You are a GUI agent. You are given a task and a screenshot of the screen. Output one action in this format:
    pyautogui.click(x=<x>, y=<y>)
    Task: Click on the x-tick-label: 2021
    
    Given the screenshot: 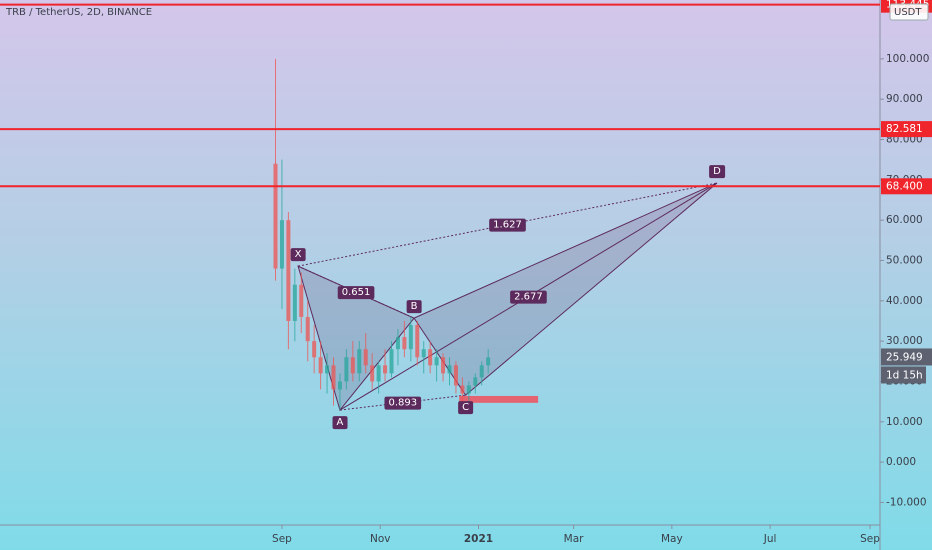 What is the action you would take?
    pyautogui.click(x=478, y=539)
    